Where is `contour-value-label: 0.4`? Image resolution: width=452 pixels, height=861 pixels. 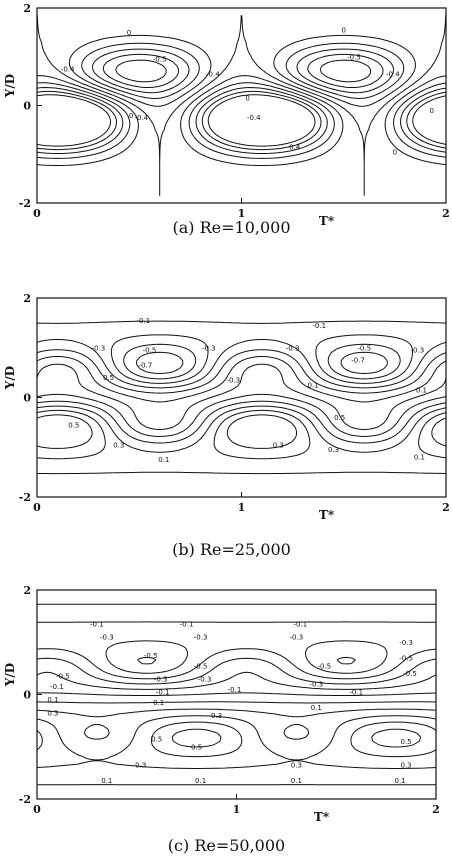 contour-value-label: 0.4 is located at coordinates (295, 147).